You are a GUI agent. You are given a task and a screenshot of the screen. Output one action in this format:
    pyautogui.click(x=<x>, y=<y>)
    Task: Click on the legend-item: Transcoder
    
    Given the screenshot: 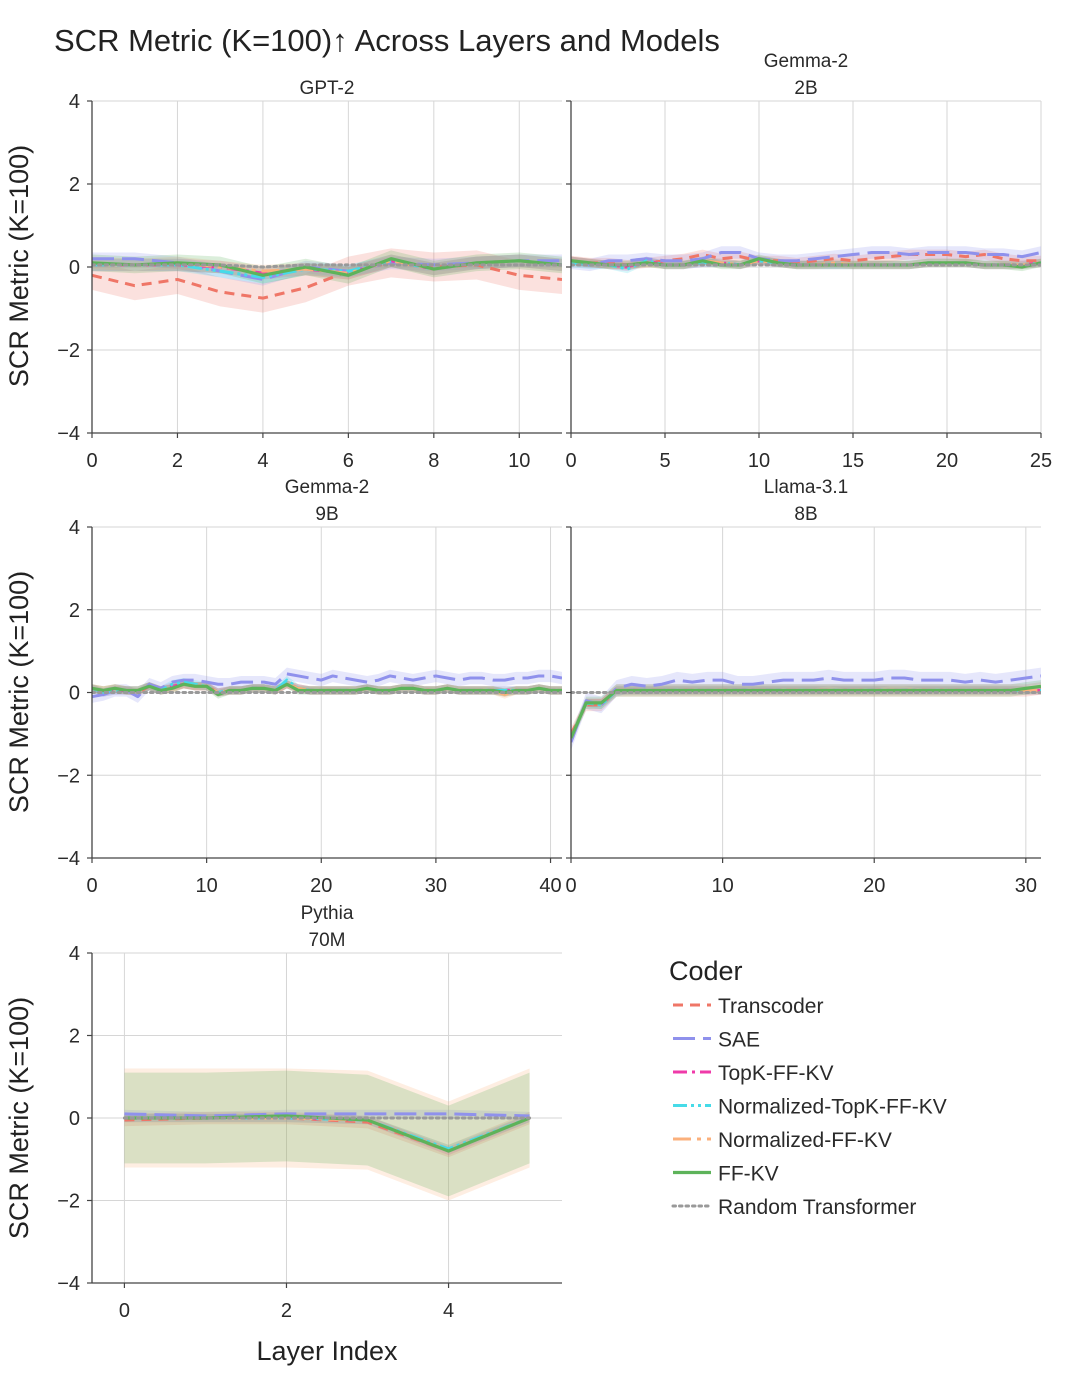 What is the action you would take?
    pyautogui.click(x=748, y=1006)
    